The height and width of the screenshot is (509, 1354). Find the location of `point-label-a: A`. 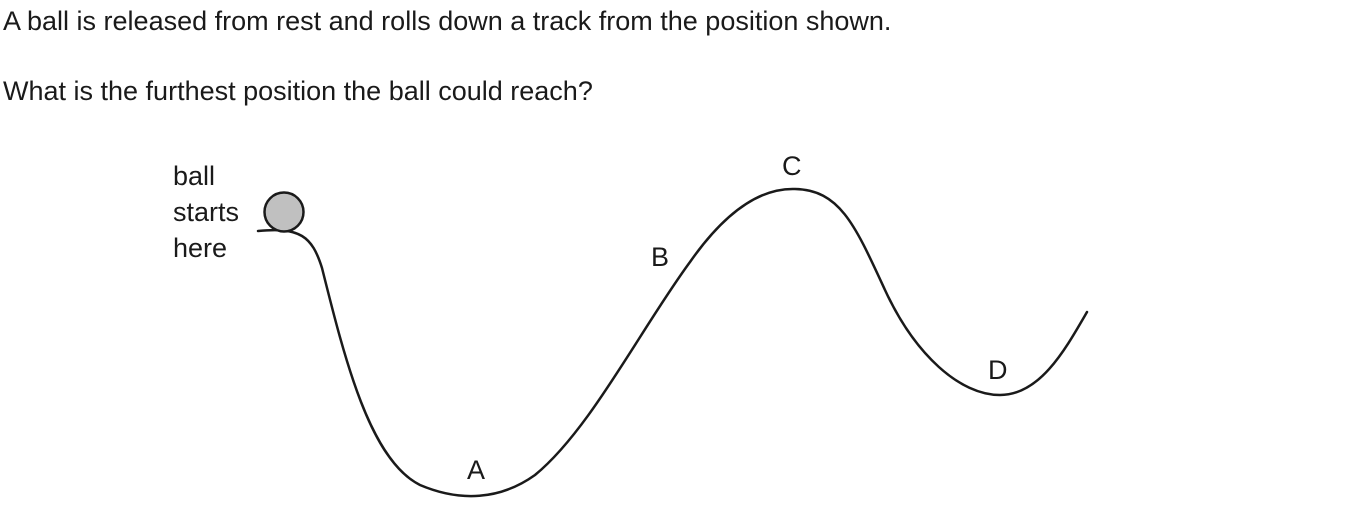

point-label-a: A is located at coordinates (476, 470).